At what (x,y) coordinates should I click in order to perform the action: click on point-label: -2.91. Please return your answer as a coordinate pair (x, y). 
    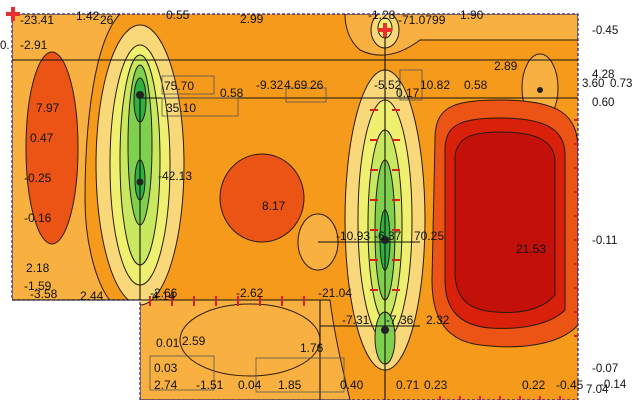
    Looking at the image, I should click on (34, 45).